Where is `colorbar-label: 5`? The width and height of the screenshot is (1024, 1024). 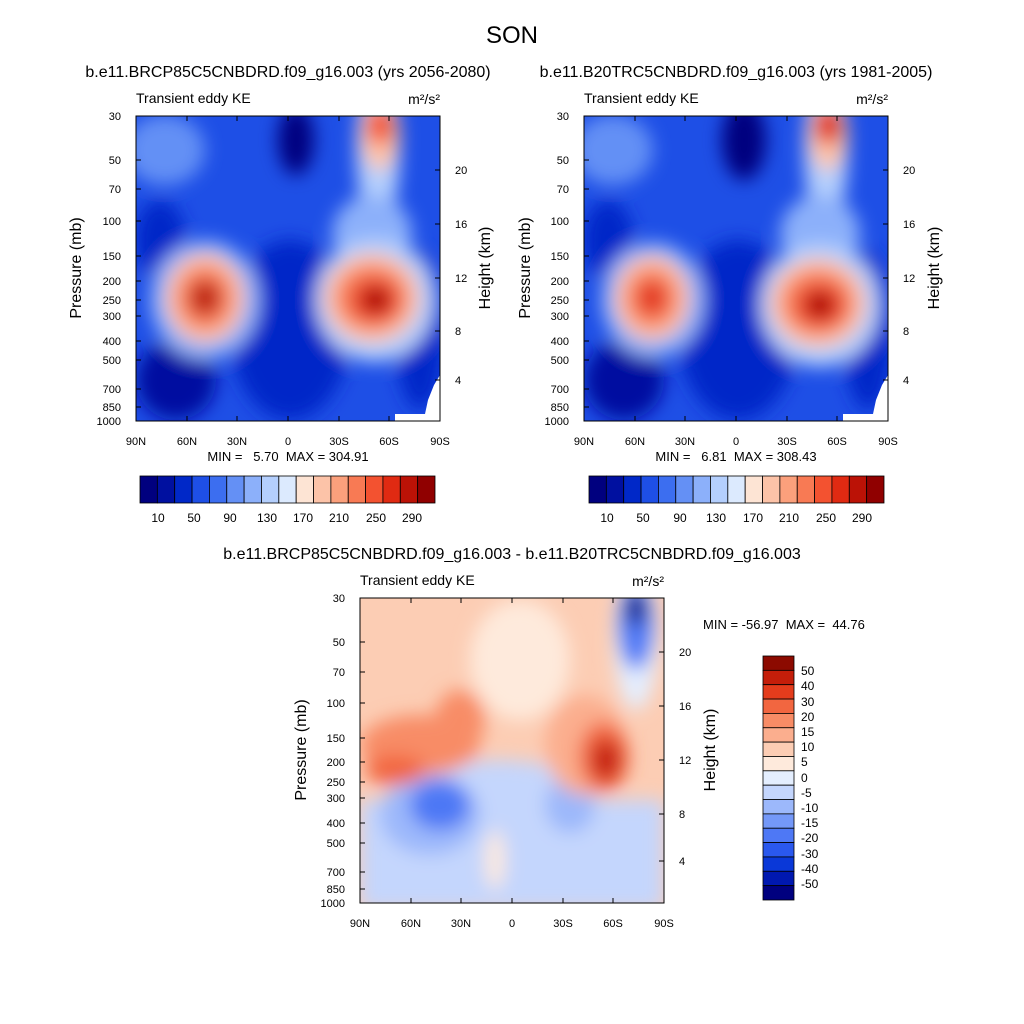
colorbar-label: 5 is located at coordinates (804, 762).